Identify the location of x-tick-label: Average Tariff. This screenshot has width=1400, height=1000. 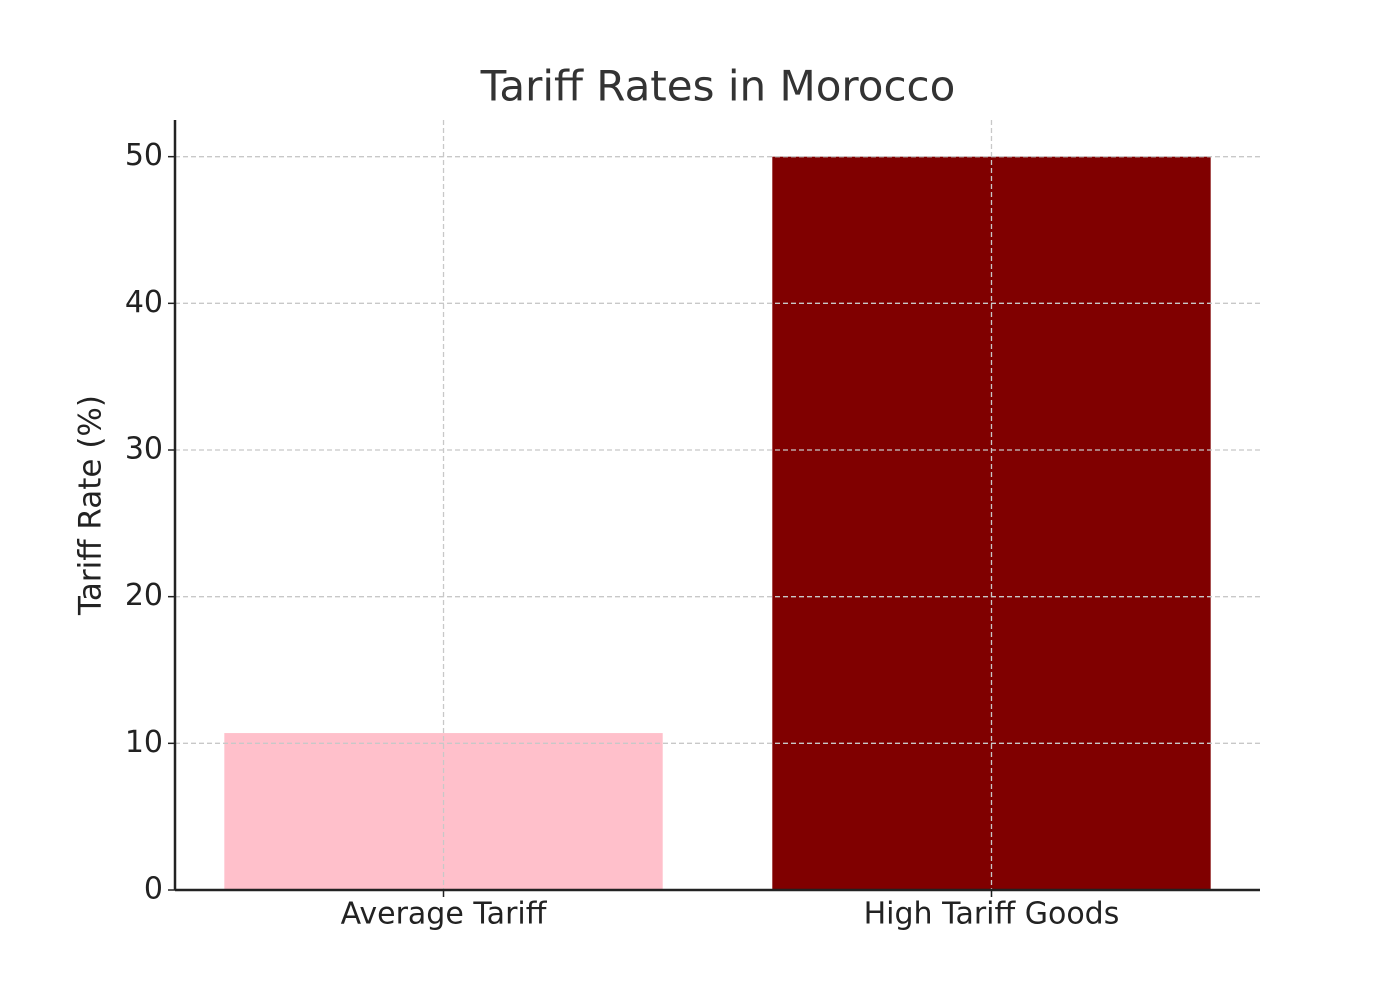
(444, 914).